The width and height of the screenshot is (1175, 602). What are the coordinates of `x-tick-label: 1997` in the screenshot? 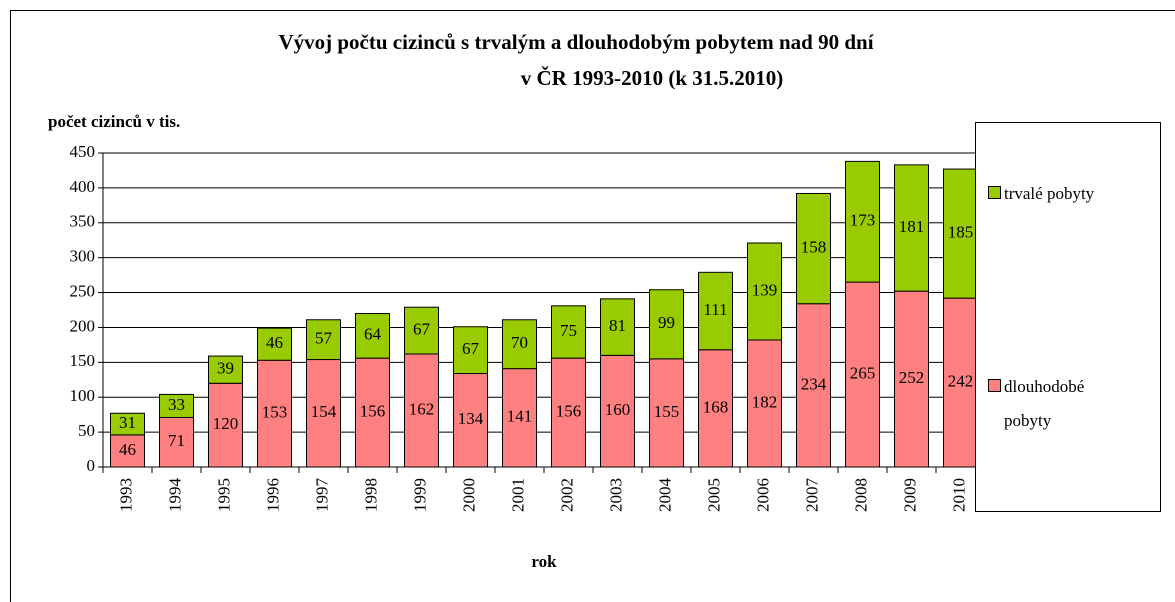 It's located at (321, 495).